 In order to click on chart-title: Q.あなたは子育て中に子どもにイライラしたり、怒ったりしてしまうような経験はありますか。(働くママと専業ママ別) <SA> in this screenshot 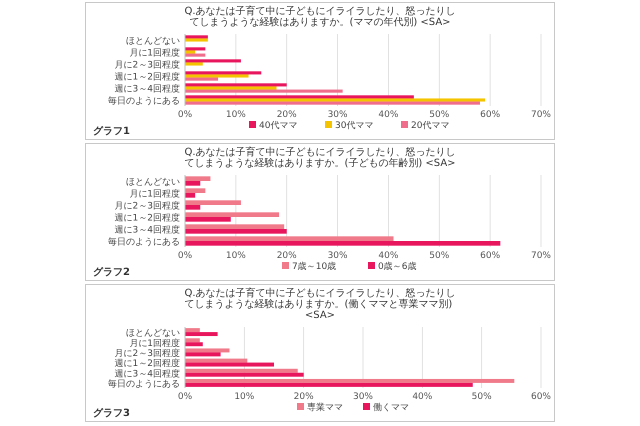, I will do `click(320, 304)`.